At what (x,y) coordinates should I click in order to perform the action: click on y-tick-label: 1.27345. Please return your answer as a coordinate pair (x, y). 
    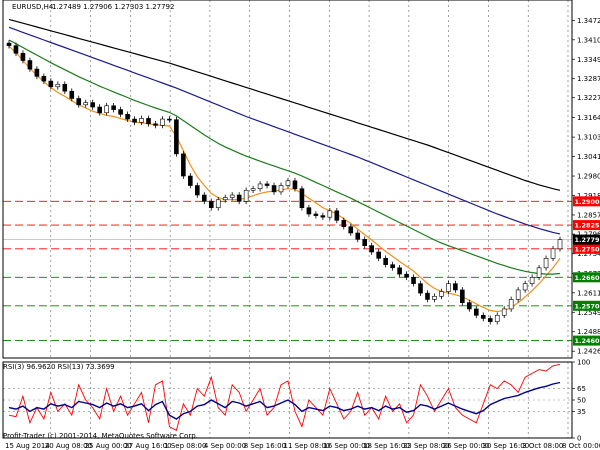
    Looking at the image, I should click on (588, 254).